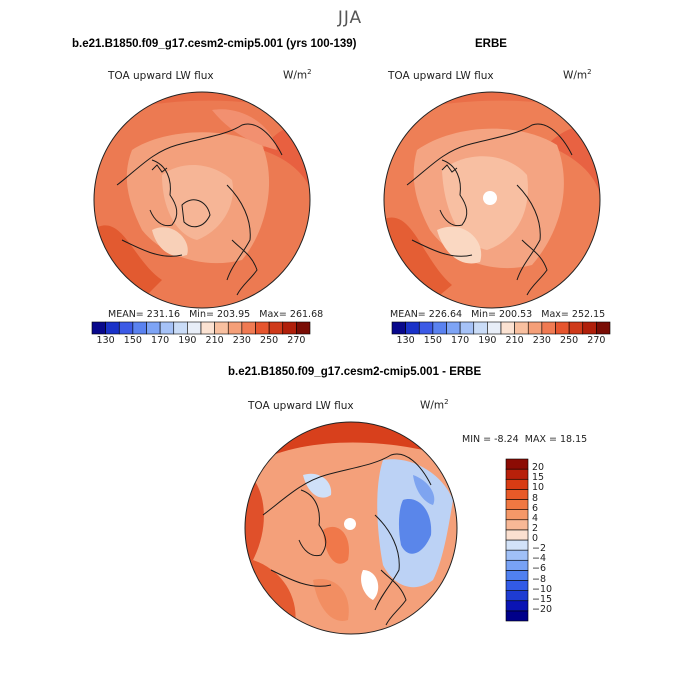 This screenshot has width=700, height=700. Describe the element at coordinates (542, 589) in the screenshot. I see `colorbar-tick-label: −10` at that location.